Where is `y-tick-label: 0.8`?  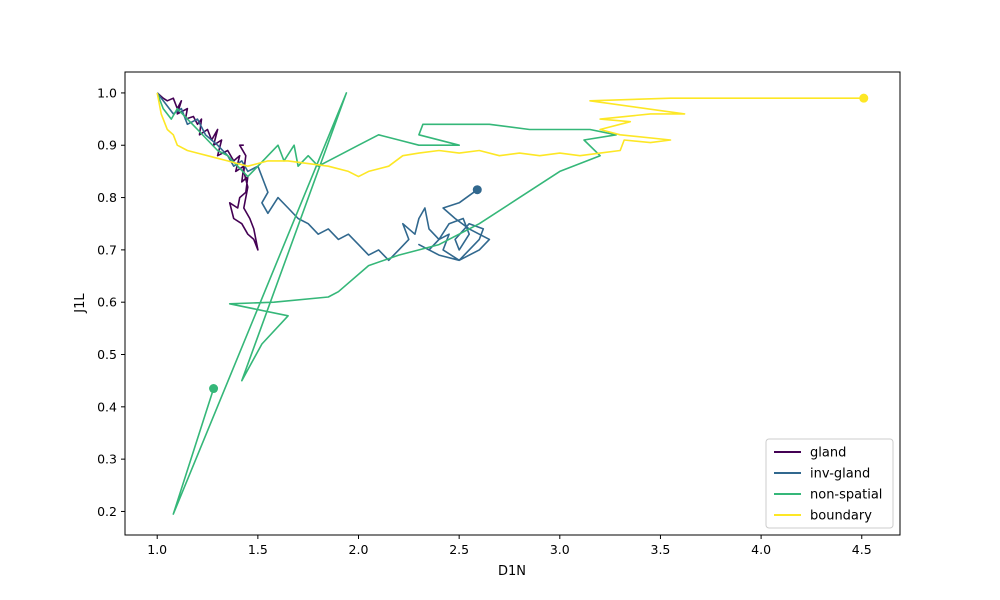
y-tick-label: 0.8 is located at coordinates (107, 197).